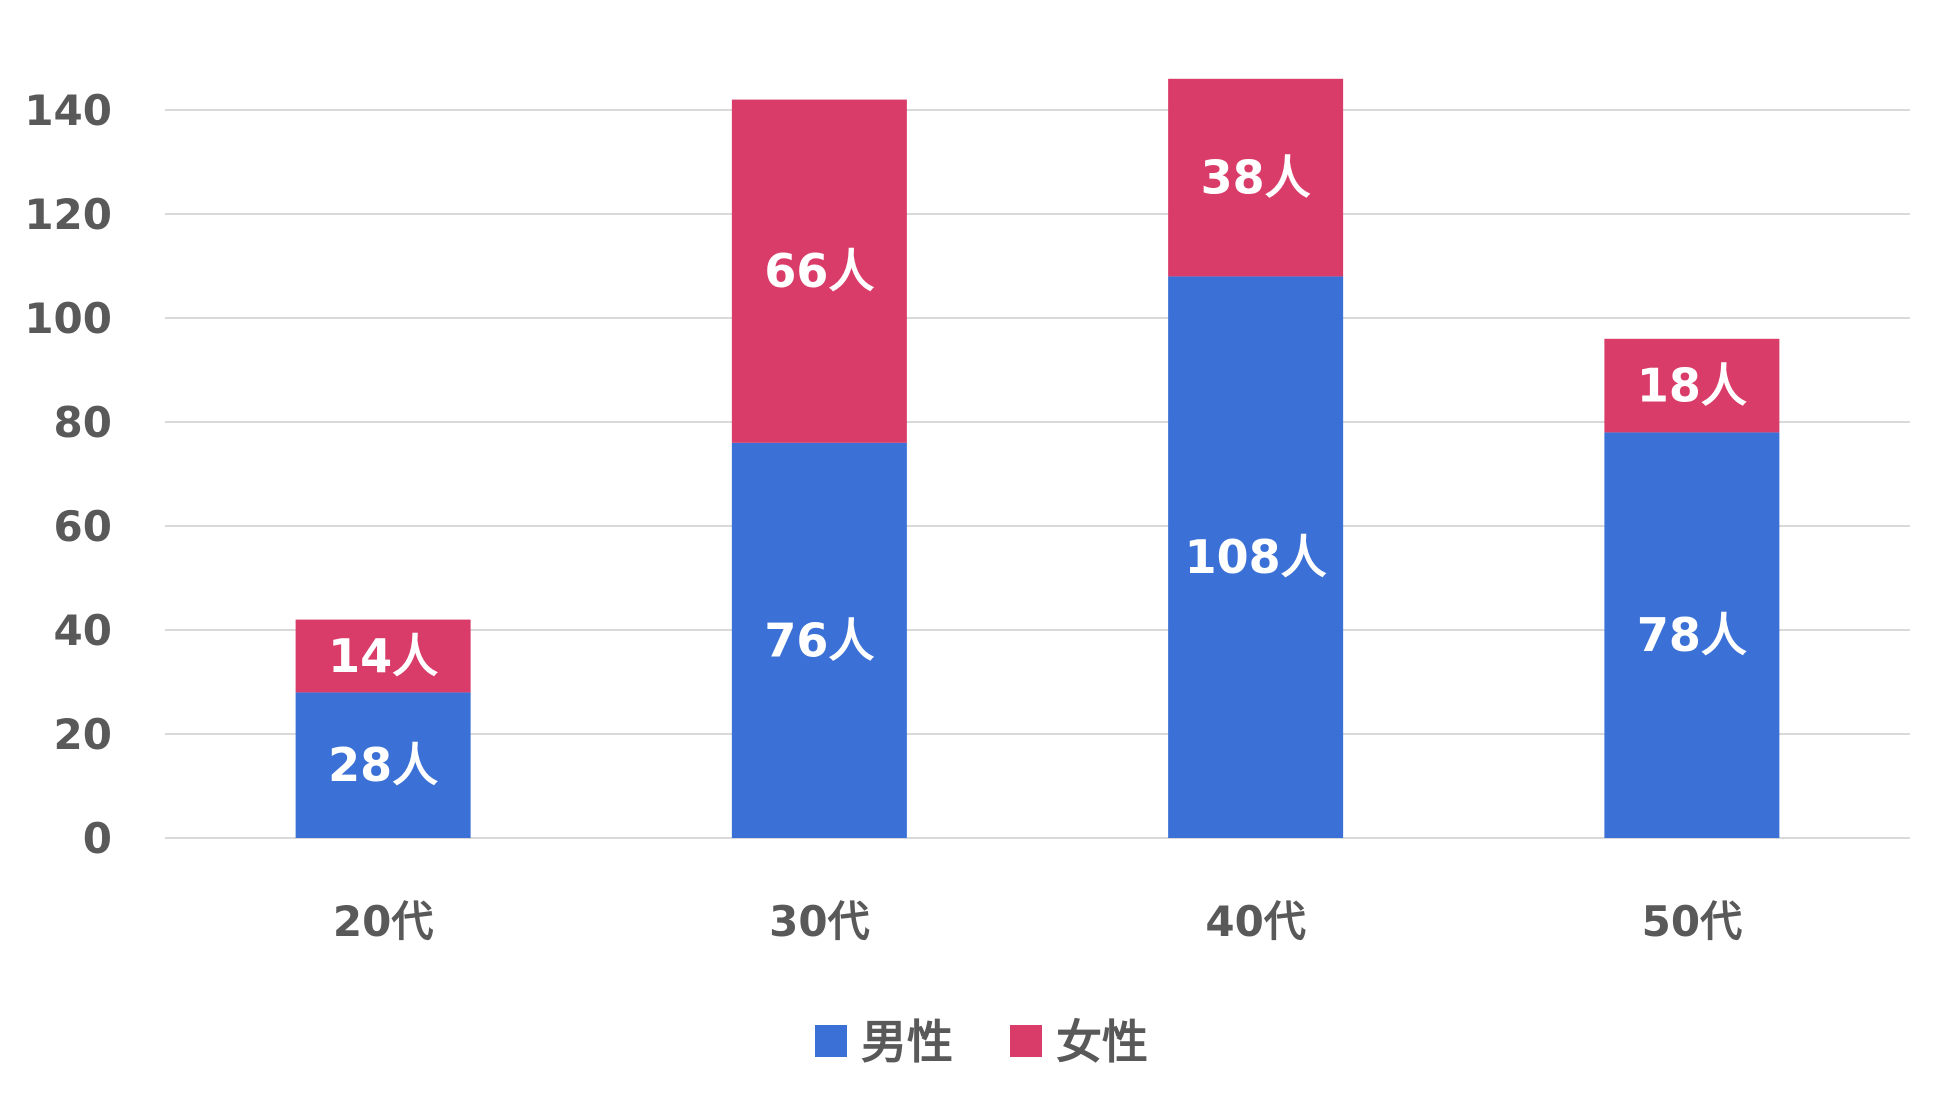 Image resolution: width=1949 pixels, height=1113 pixels. What do you see at coordinates (68, 318) in the screenshot?
I see `y-tick-label: 100` at bounding box center [68, 318].